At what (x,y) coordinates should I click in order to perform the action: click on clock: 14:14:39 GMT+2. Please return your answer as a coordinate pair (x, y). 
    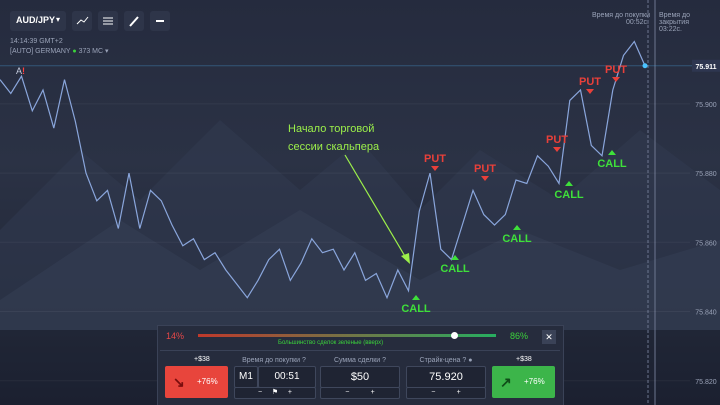
    Looking at the image, I should click on (36, 41).